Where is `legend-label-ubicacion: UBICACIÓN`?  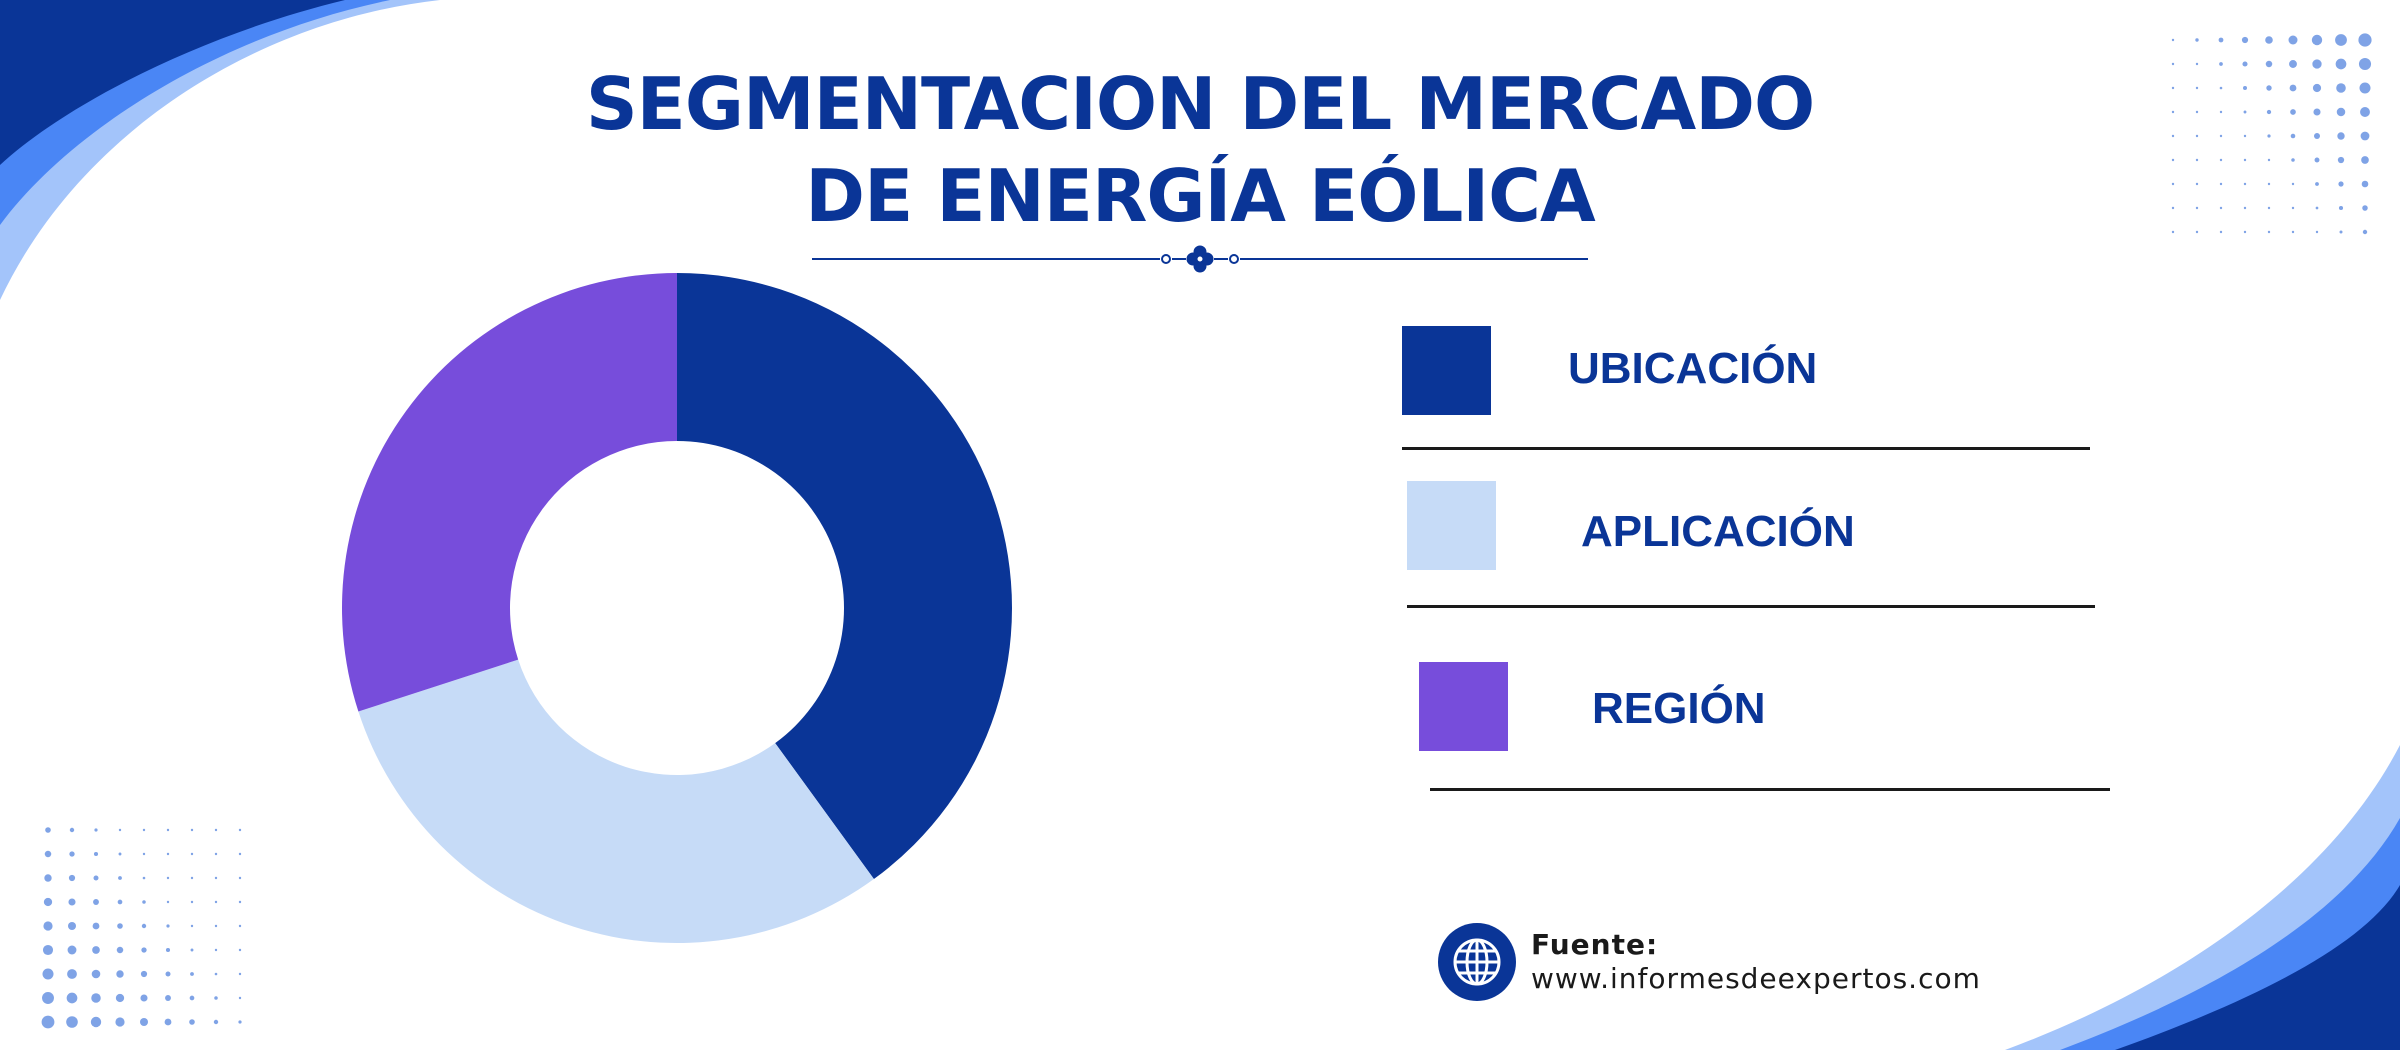 legend-label-ubicacion: UBICACIÓN is located at coordinates (1693, 368).